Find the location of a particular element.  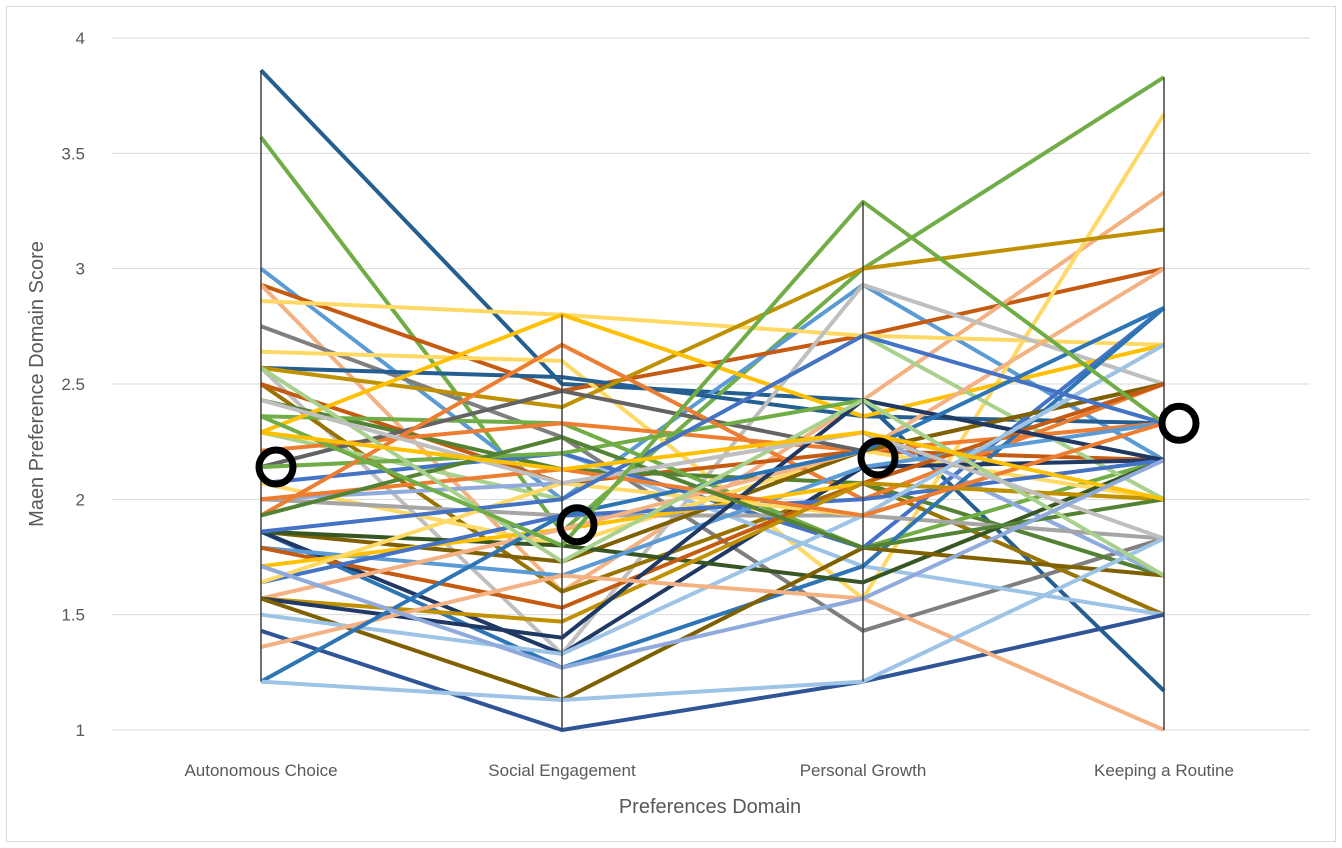

y-tick-label: 2 is located at coordinates (80, 499).